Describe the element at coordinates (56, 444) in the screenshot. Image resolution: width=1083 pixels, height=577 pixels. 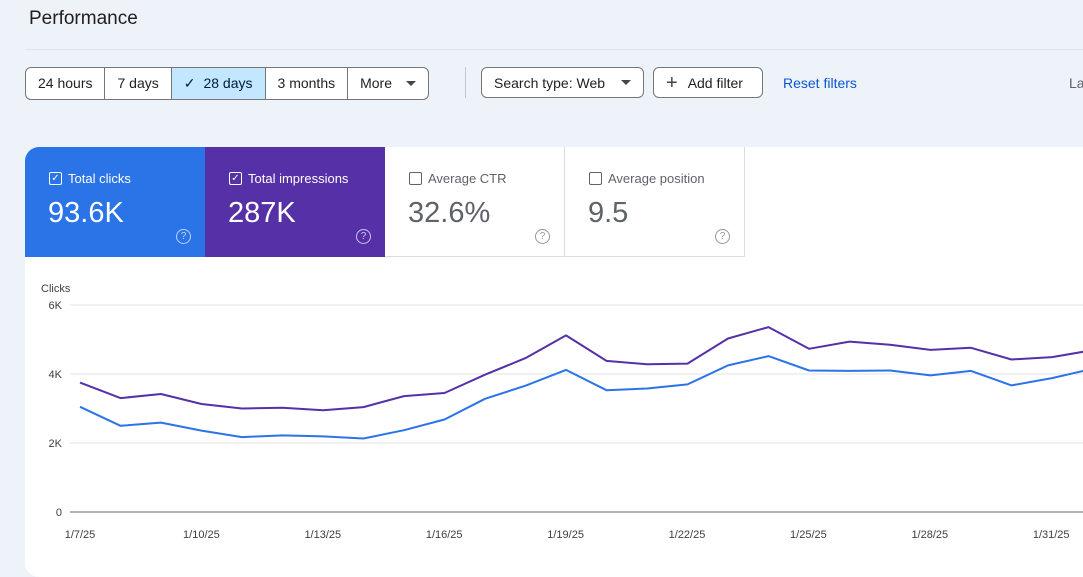
I see `y-tick-label: 2K` at that location.